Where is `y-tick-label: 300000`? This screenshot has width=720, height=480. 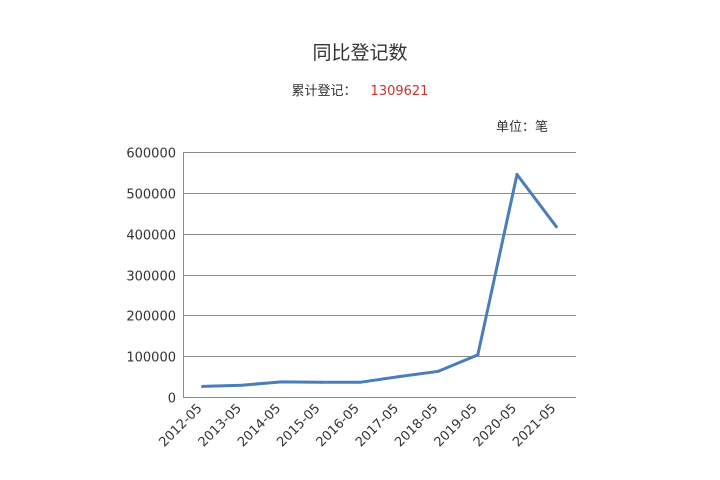 y-tick-label: 300000 is located at coordinates (151, 277).